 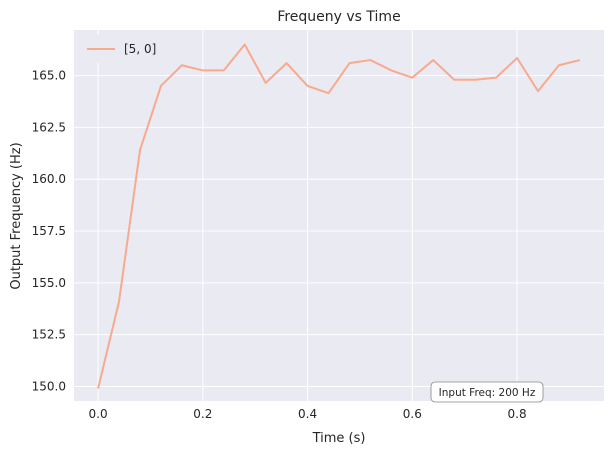 I want to click on annotation-text: Input Freq: 200 Hz, so click(x=487, y=393).